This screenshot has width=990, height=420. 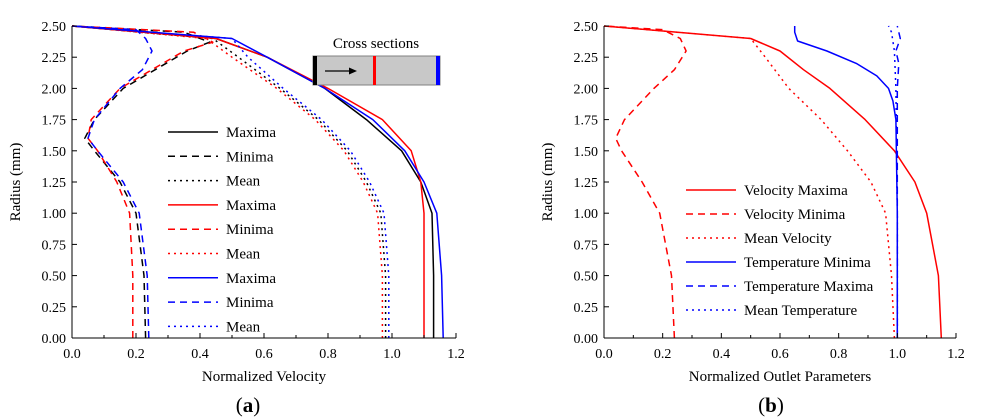 I want to click on legend-label: Mean Velocity, so click(x=788, y=239).